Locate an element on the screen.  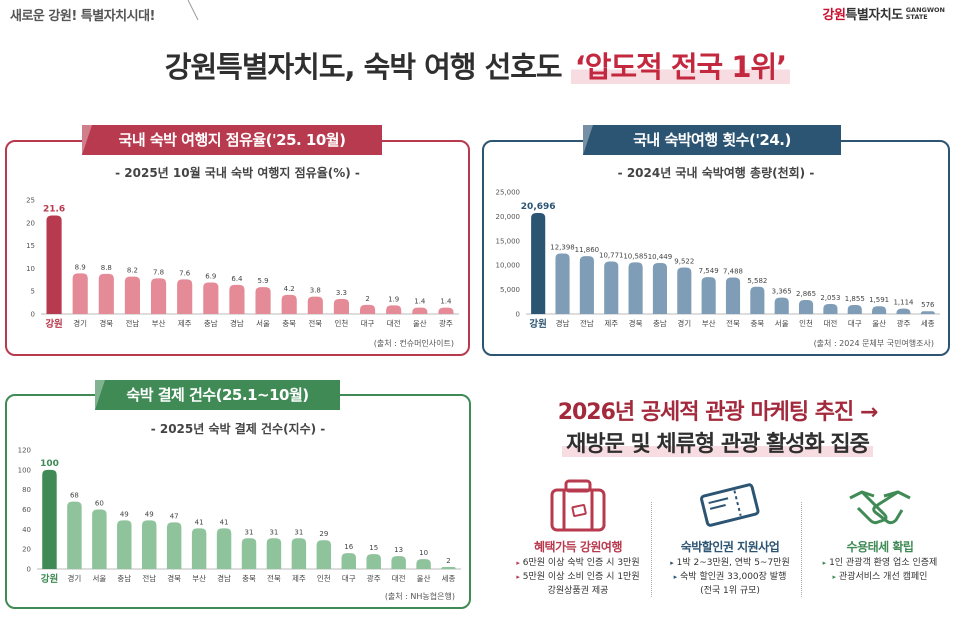
share-subtitle: - 2025년 10월 국내 숙박 여행지 점유율(%) - is located at coordinates (237, 173).